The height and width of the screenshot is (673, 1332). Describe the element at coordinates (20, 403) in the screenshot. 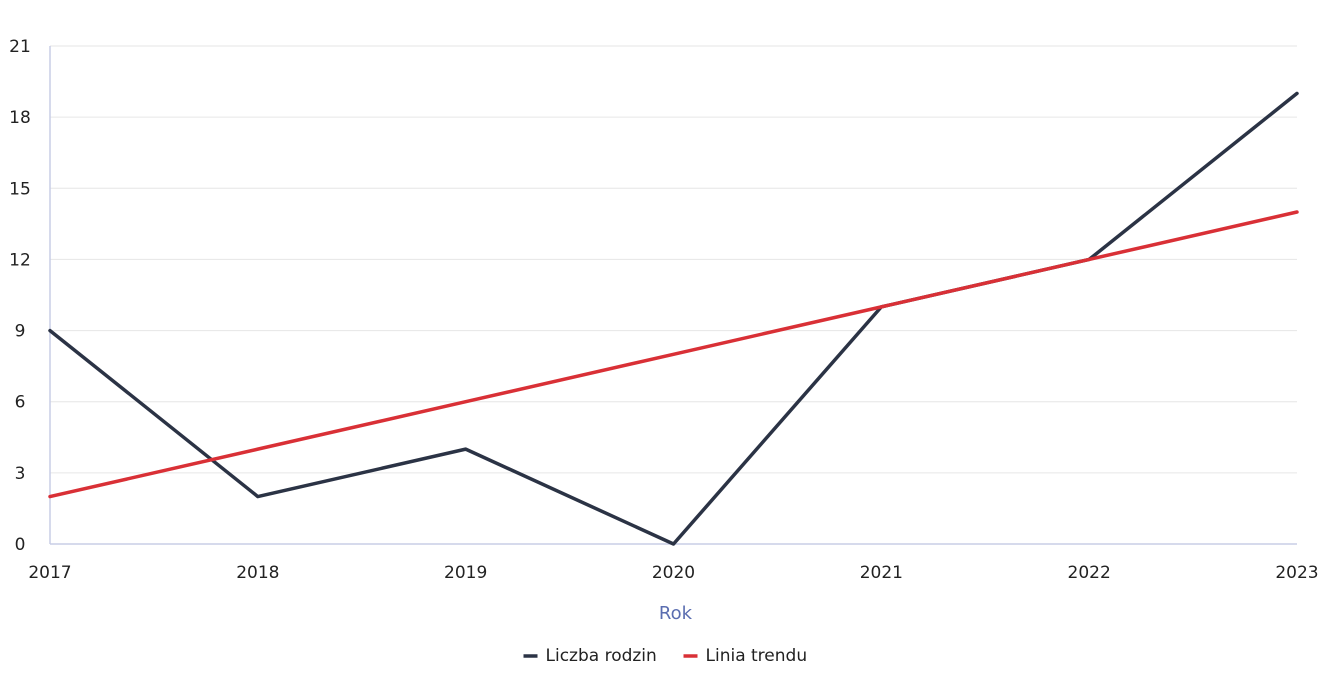

I see `y-tick-label: 6` at that location.